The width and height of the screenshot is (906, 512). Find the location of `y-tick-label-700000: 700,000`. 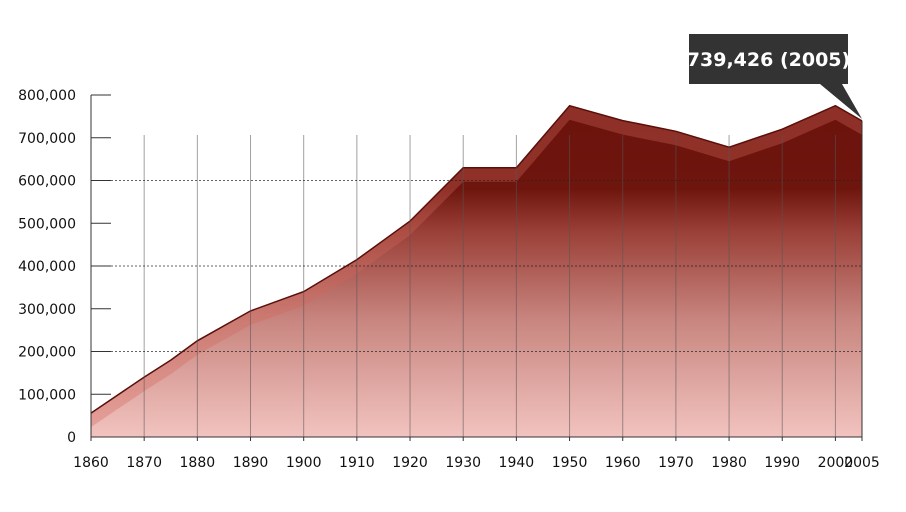

y-tick-label-700000: 700,000 is located at coordinates (47, 139).